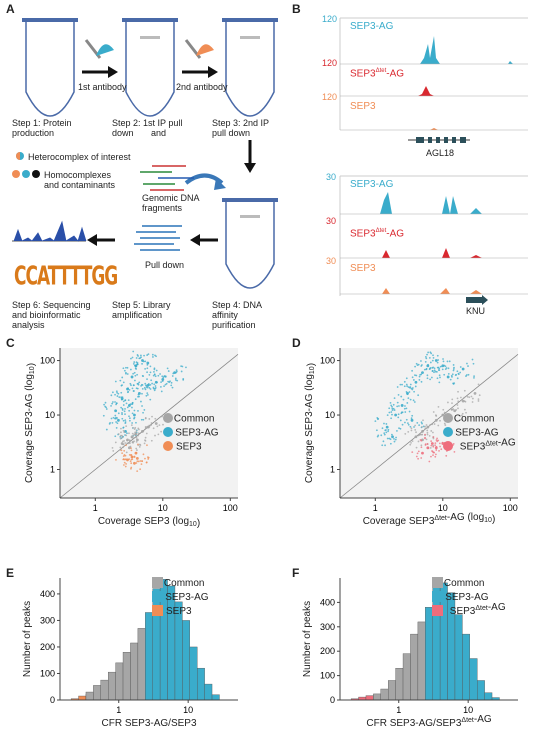 The width and height of the screenshot is (553, 734). I want to click on step2-line1: Step 2: 1st IP pull, so click(147, 123).